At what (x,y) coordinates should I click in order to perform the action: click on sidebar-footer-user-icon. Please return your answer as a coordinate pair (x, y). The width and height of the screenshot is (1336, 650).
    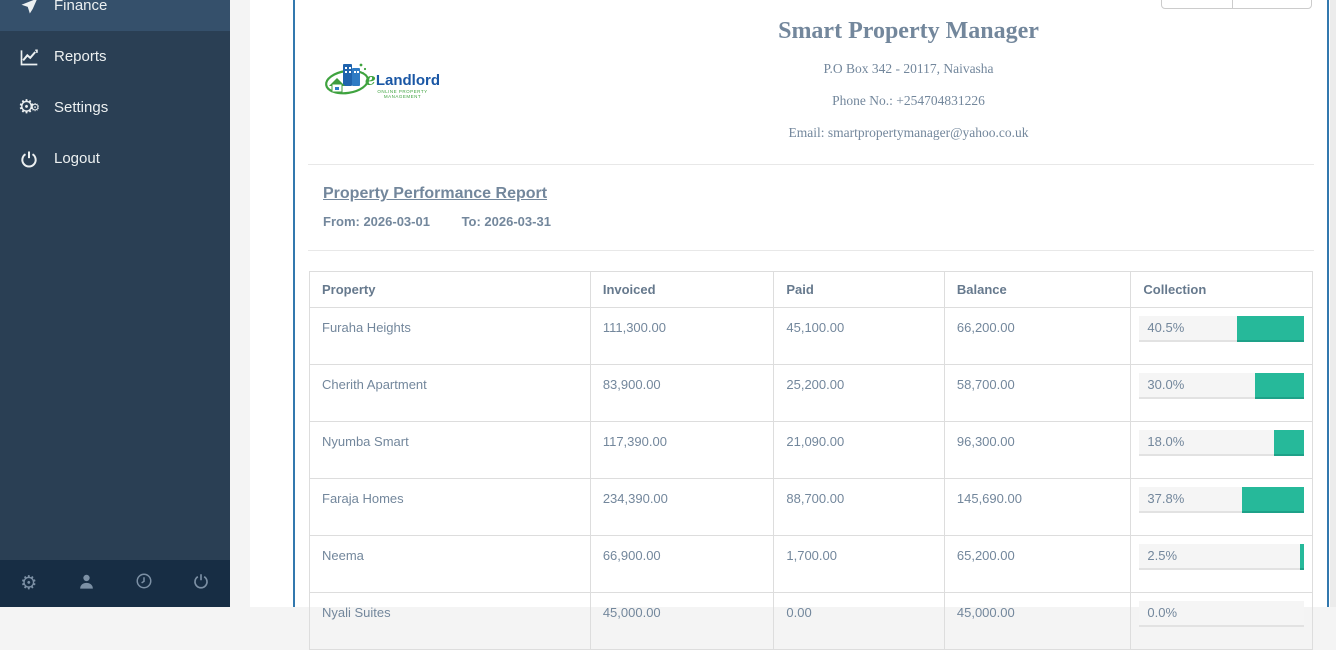
    Looking at the image, I should click on (87, 583).